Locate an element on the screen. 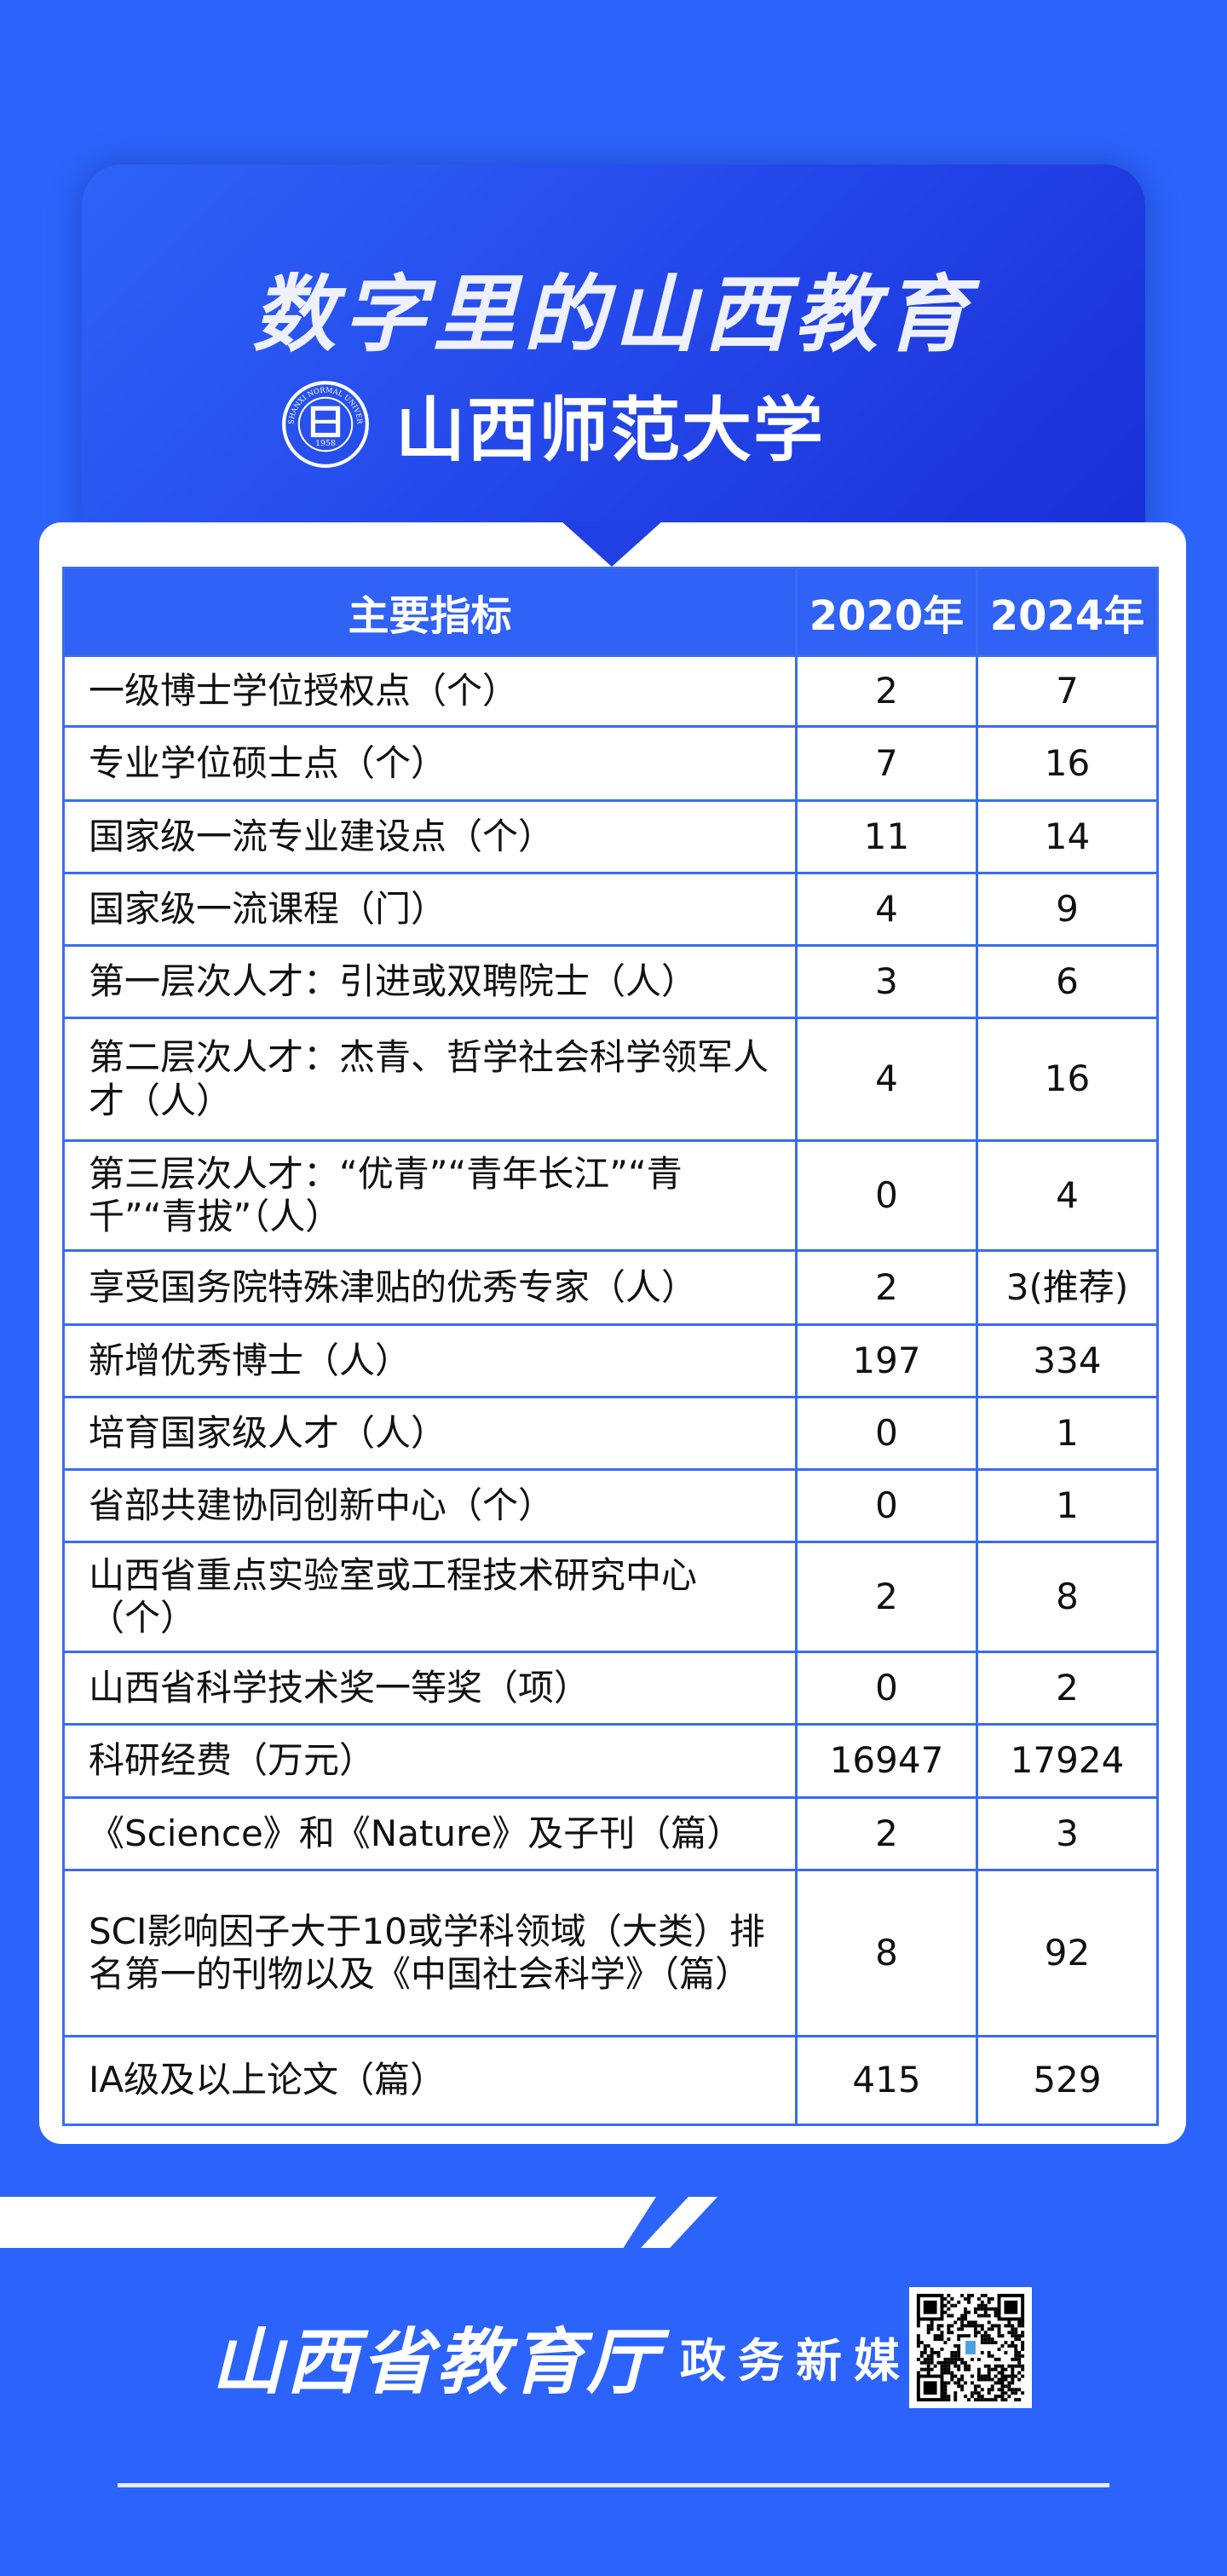  indicator-cell: 新增优秀博士（人） is located at coordinates (430, 1360).